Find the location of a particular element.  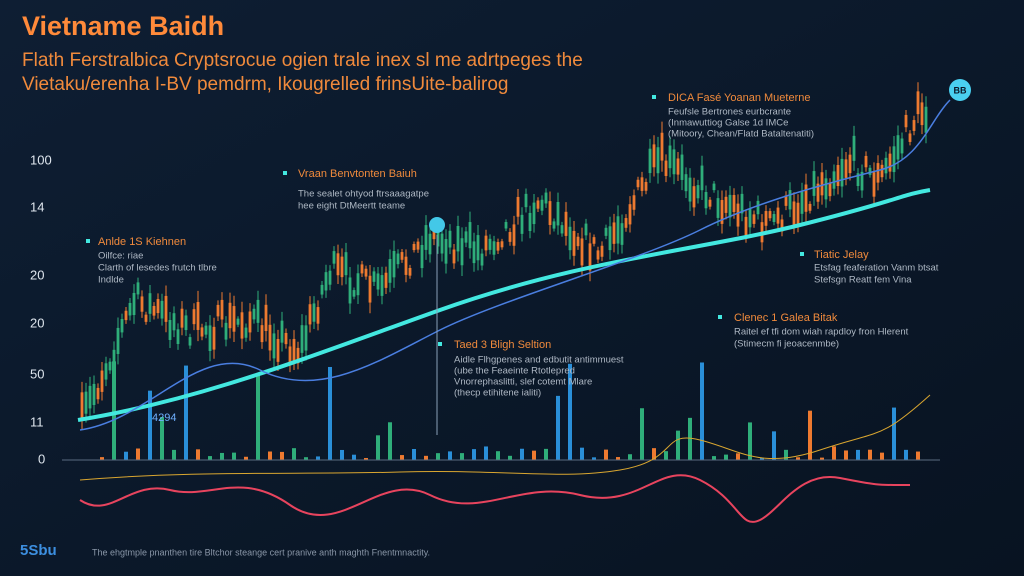

annotation-title: Vraan Benvtonten Baiuh is located at coordinates (357, 174).